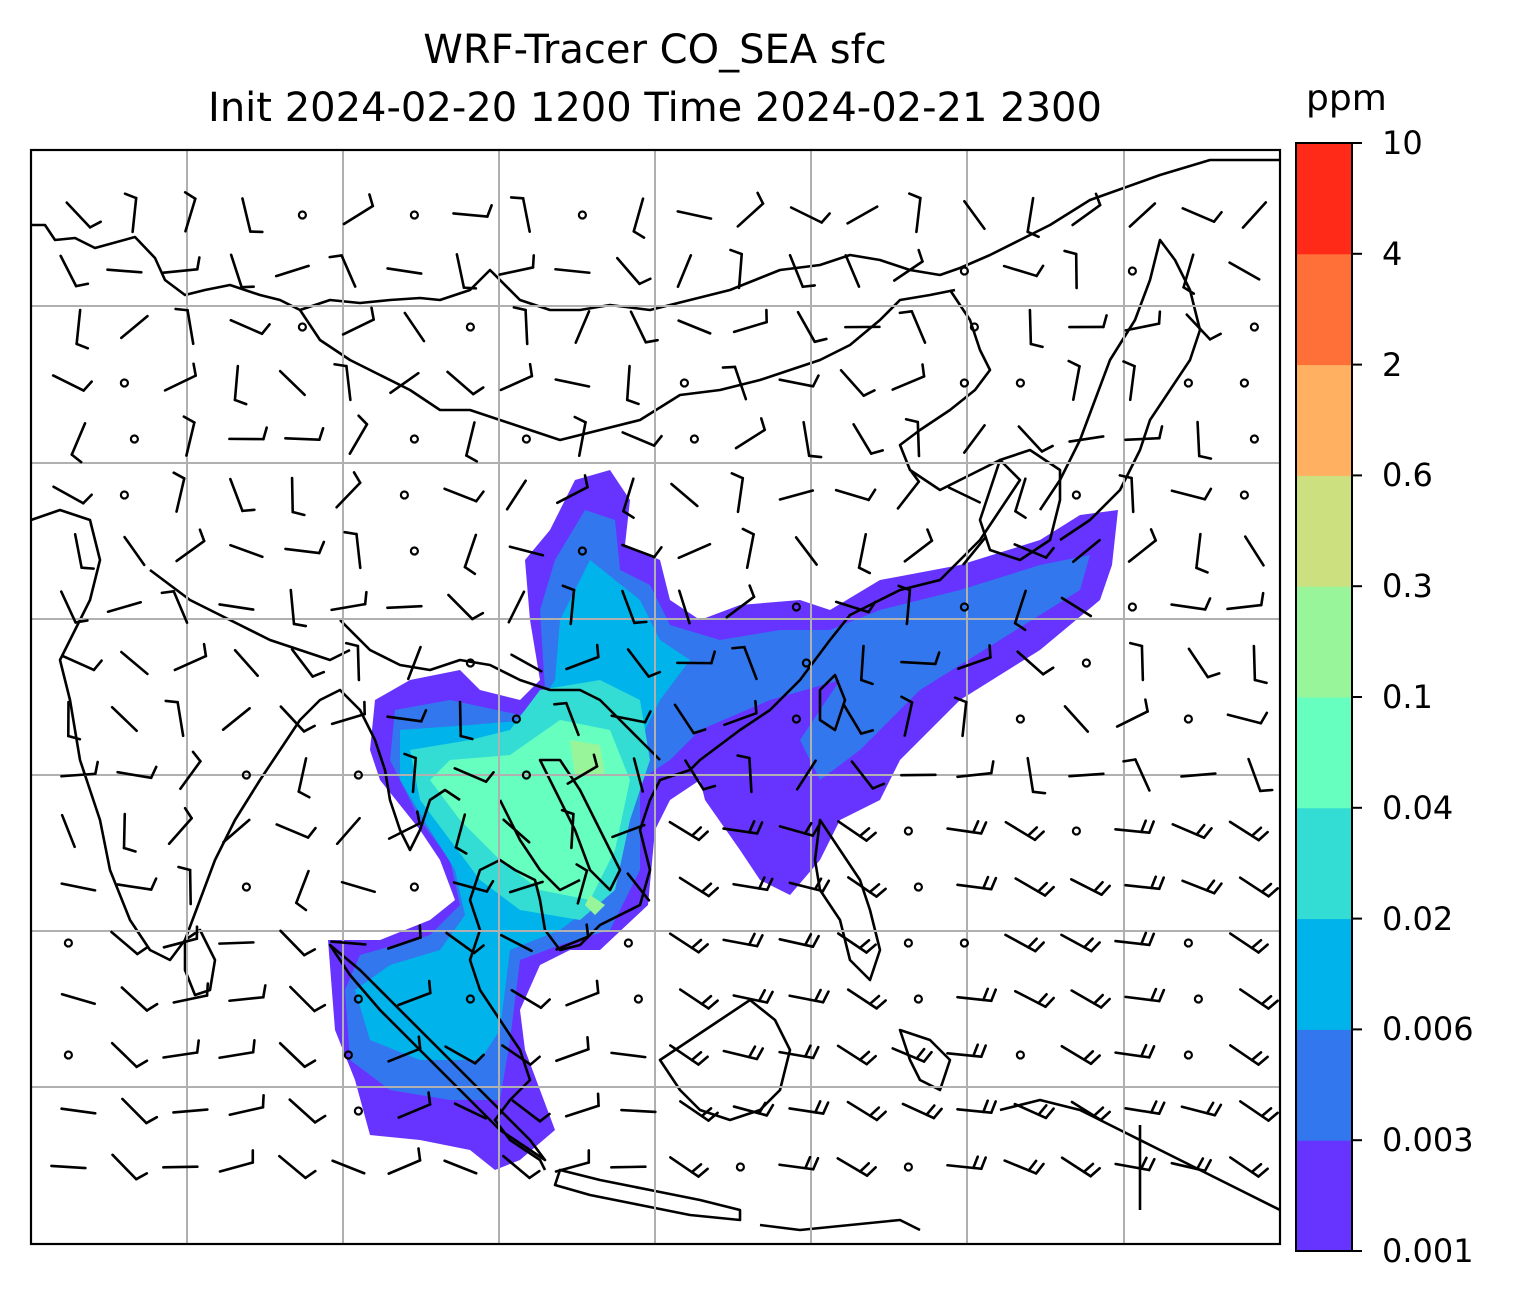 This screenshot has height=1306, width=1528. What do you see at coordinates (1346, 98) in the screenshot?
I see `colorbar-unit-label: ppm` at bounding box center [1346, 98].